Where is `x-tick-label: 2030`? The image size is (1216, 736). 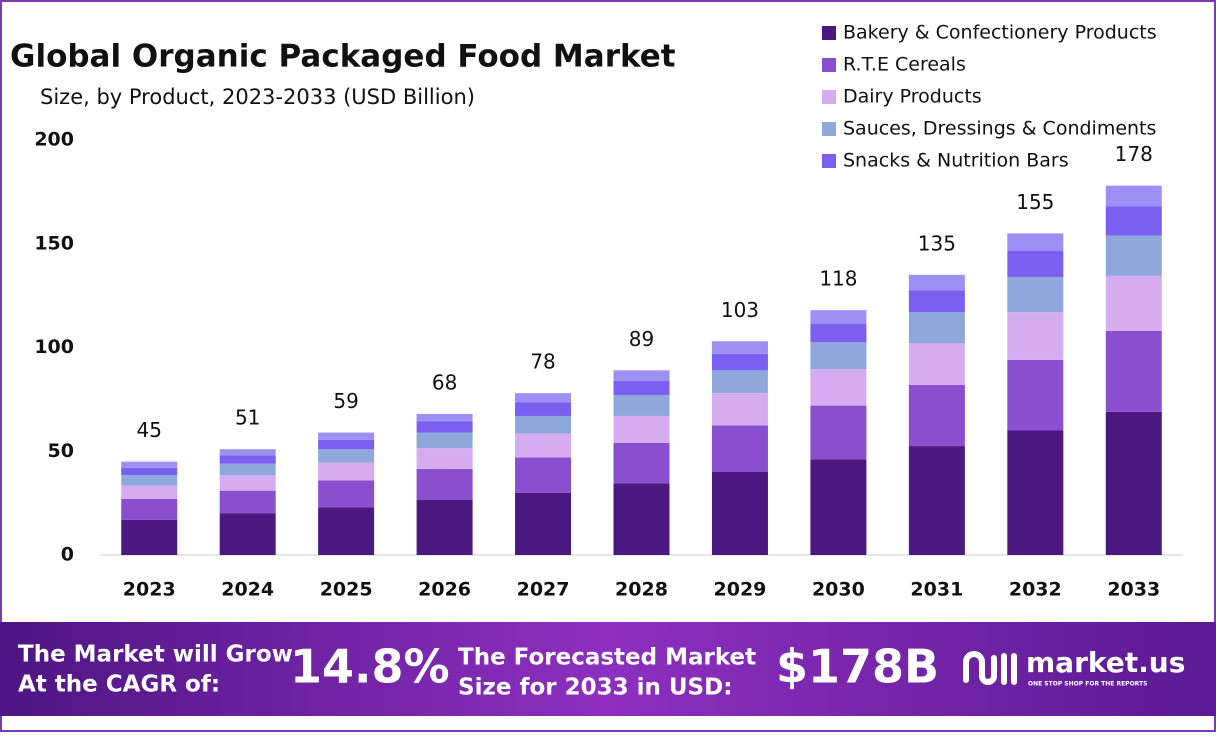
x-tick-label: 2030 is located at coordinates (838, 590).